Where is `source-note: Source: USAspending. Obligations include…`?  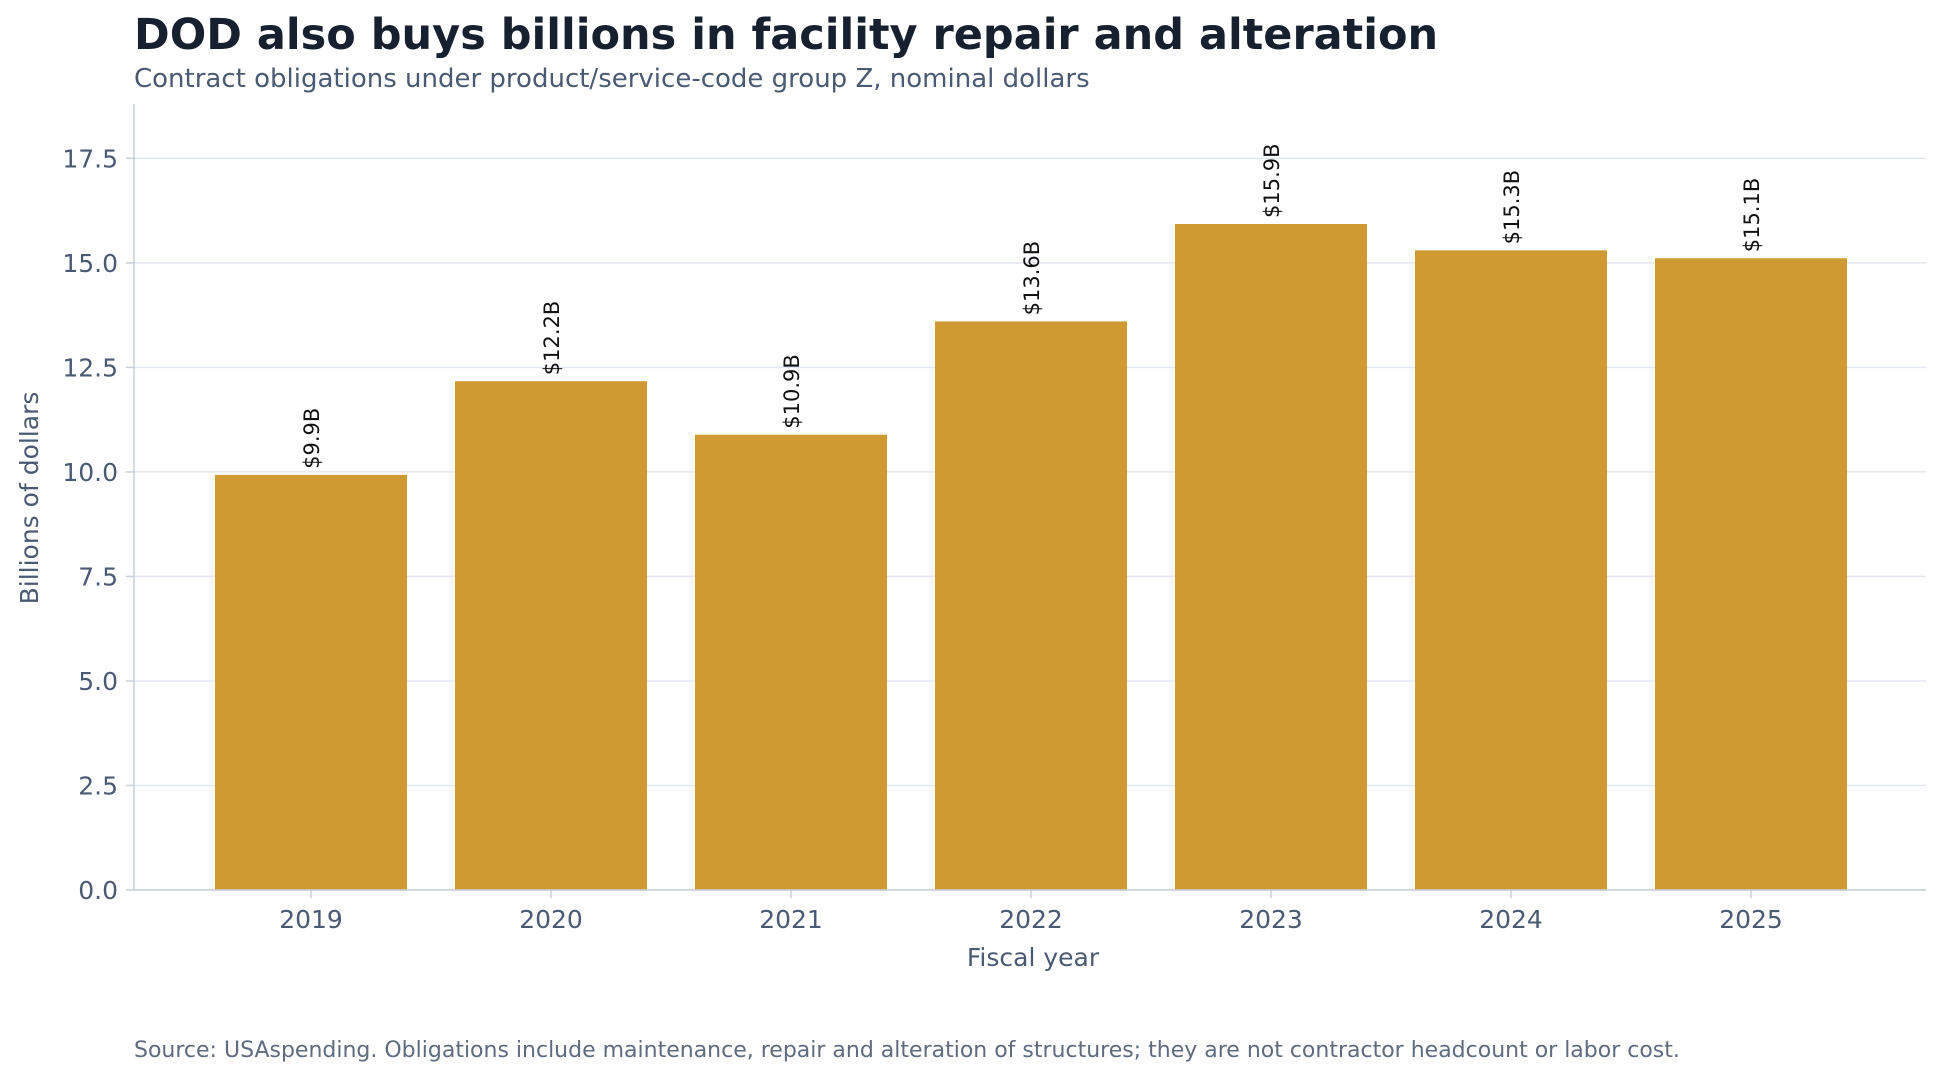 source-note: Source: USAspending. Obligations include… is located at coordinates (907, 1050).